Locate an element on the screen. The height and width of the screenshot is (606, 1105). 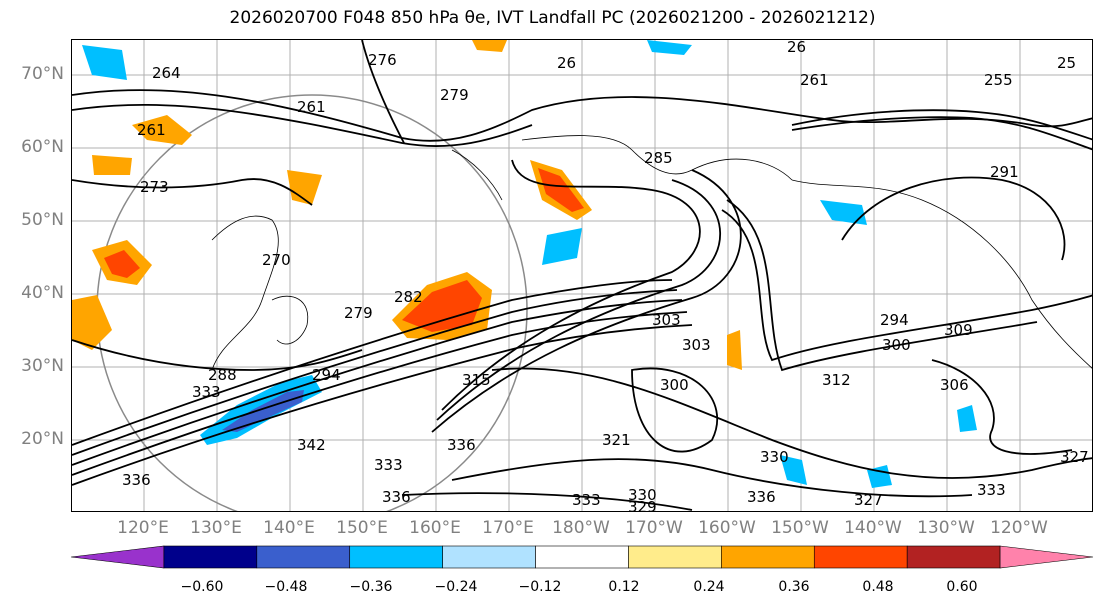
lon-label-170w: 170°W is located at coordinates (654, 528).